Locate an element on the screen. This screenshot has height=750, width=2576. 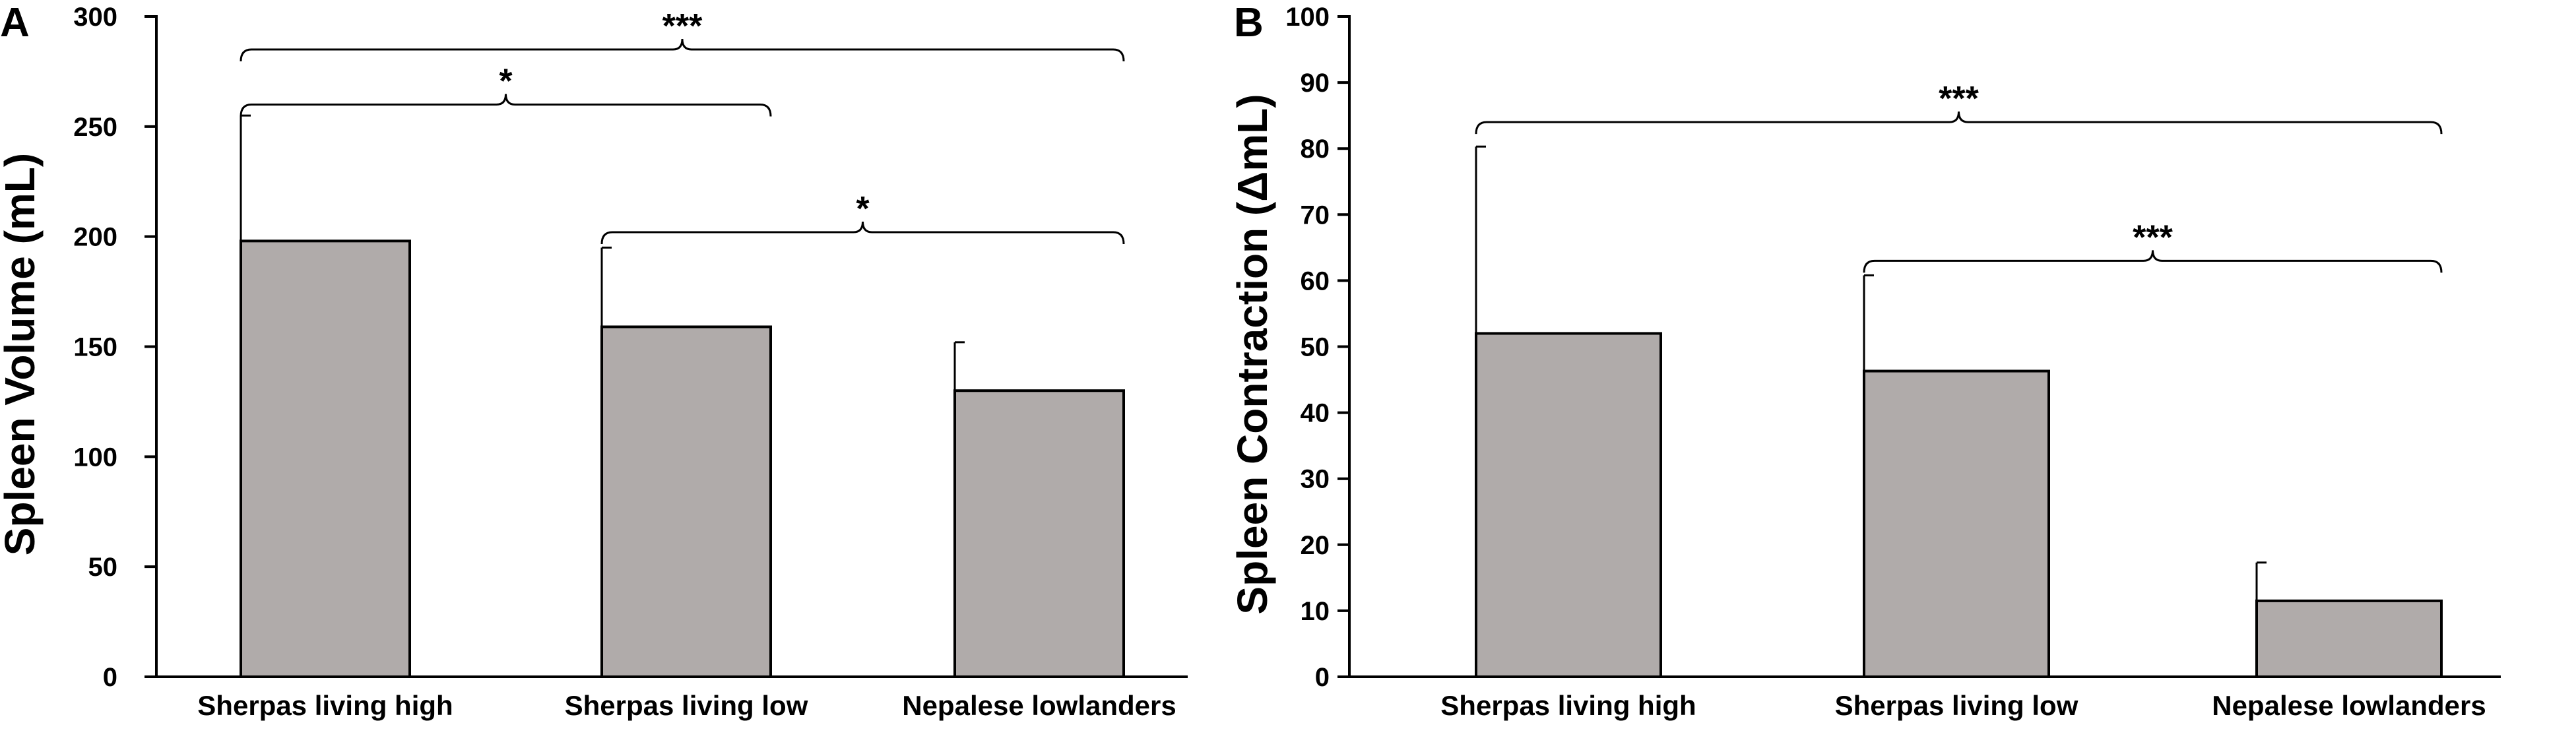
panel-a-y-ticks: 0 50 100 150 200 250 300 is located at coordinates (114, 347).